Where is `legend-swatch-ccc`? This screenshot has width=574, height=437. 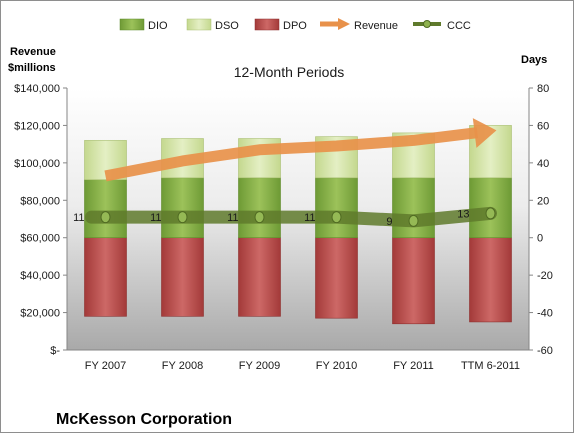
legend-swatch-ccc is located at coordinates (427, 24).